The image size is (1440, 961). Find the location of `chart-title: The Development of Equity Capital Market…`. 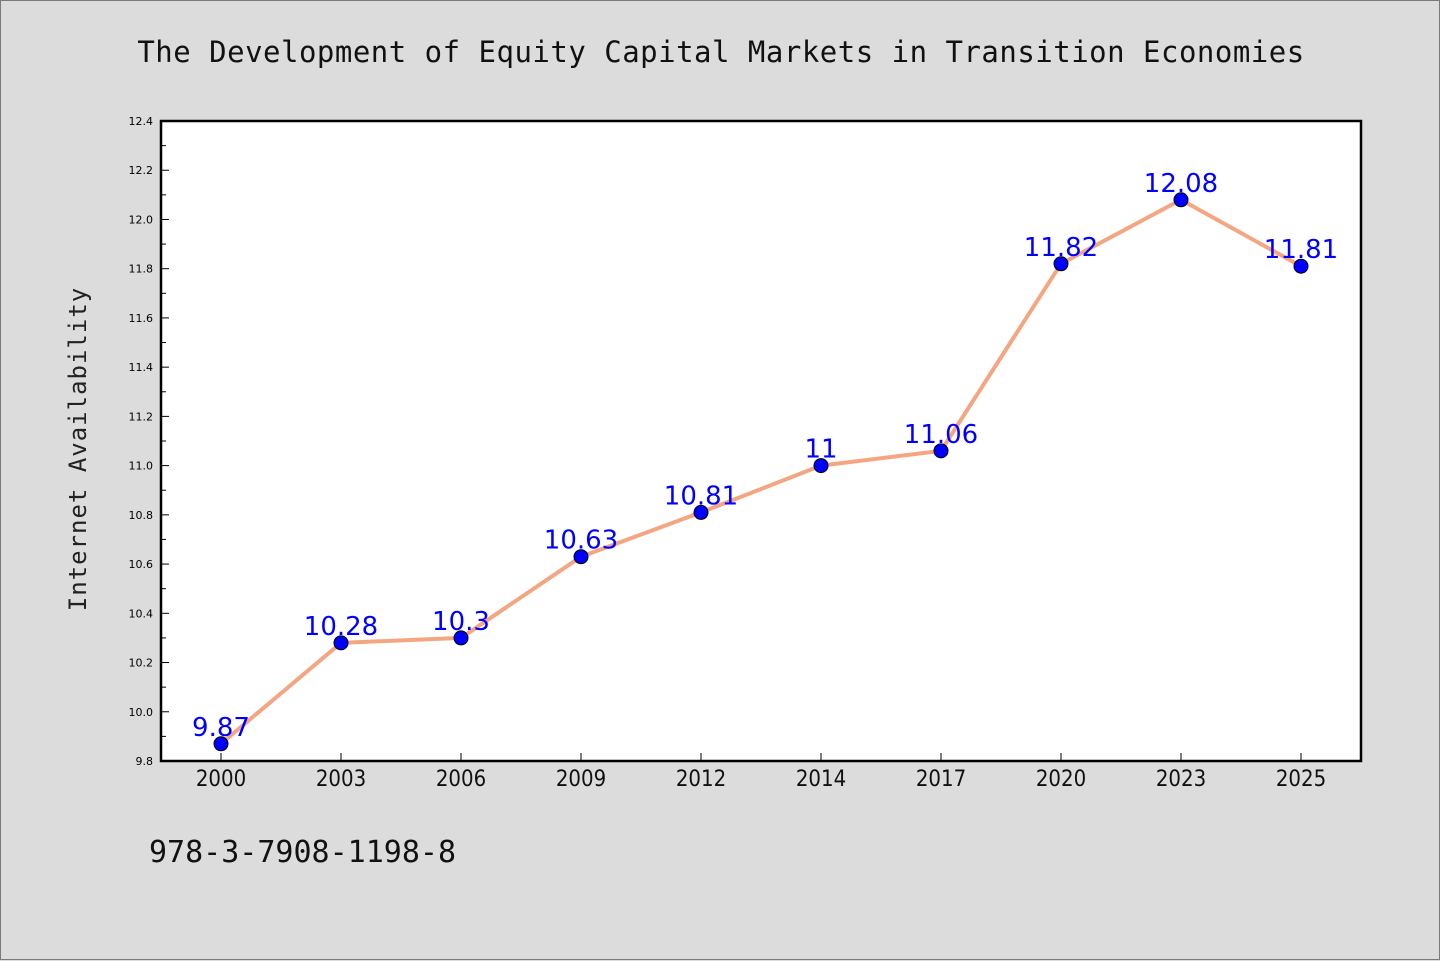

chart-title: The Development of Equity Capital Market… is located at coordinates (721, 52).